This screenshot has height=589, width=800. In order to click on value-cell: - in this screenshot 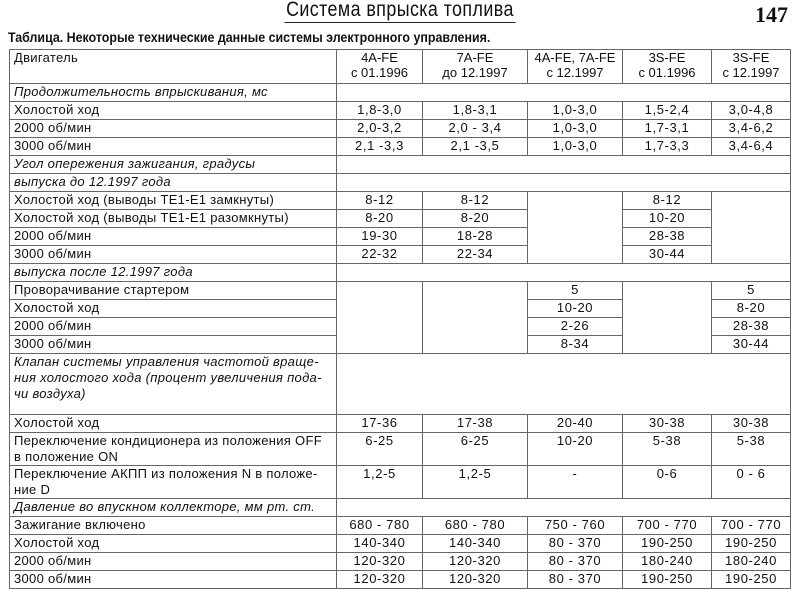, I will do `click(575, 482)`.